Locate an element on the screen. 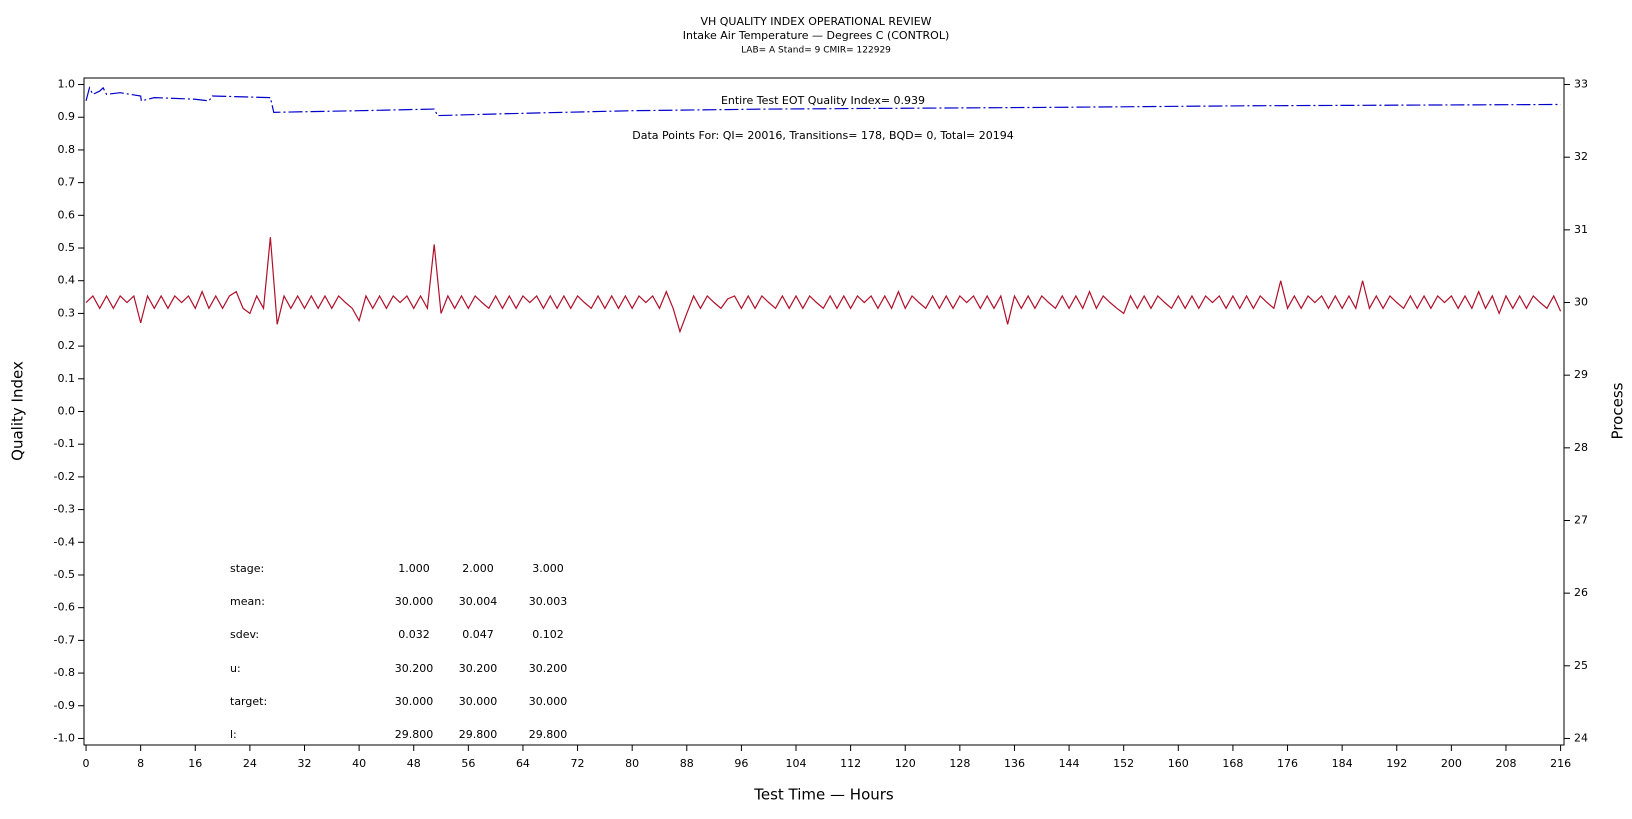 The image size is (1632, 819). y2-tick-label: 32 is located at coordinates (1581, 156).